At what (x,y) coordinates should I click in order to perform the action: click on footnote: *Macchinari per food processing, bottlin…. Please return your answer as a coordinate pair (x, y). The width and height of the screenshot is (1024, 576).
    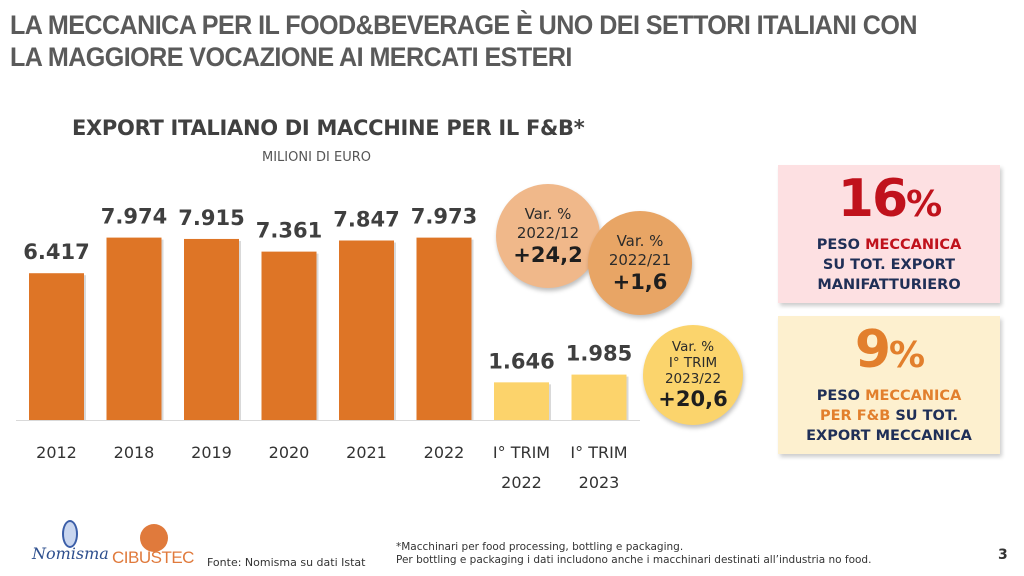
    Looking at the image, I should click on (634, 553).